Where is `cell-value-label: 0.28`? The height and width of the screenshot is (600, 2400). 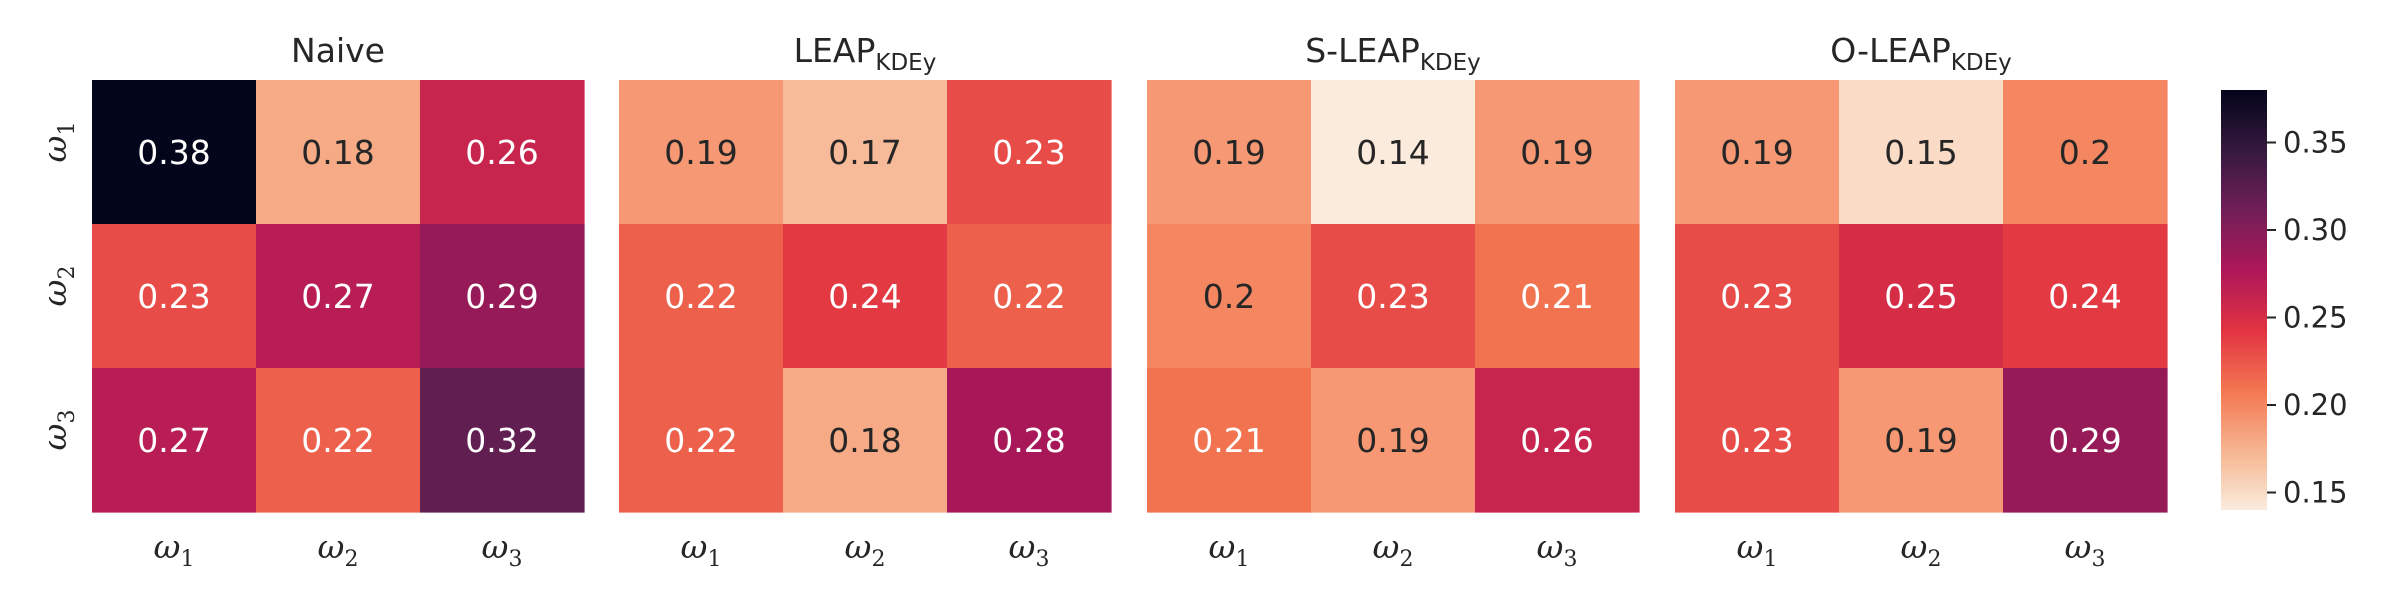
cell-value-label: 0.28 is located at coordinates (1028, 440).